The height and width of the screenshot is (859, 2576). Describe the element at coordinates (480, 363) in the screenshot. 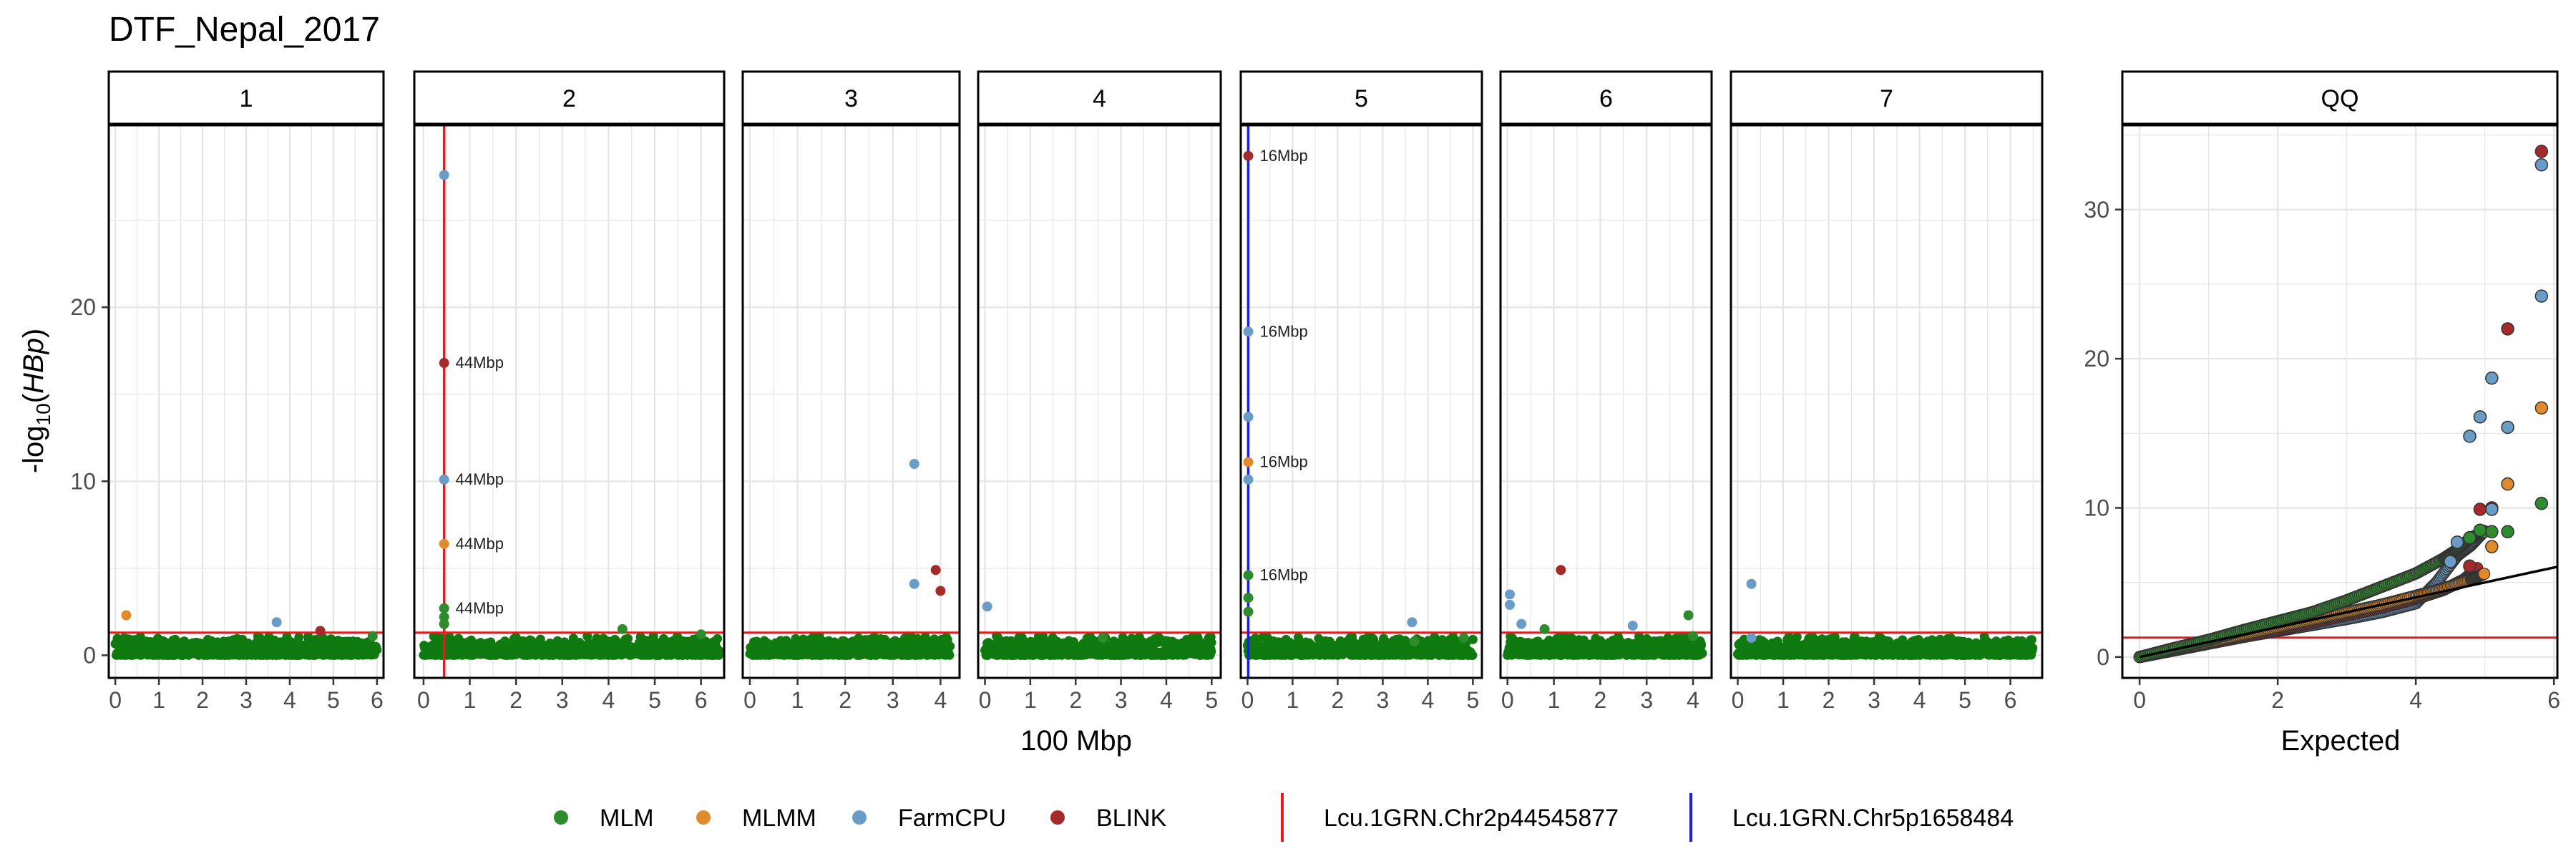

I see `snp-position-label: 44Mbp` at that location.